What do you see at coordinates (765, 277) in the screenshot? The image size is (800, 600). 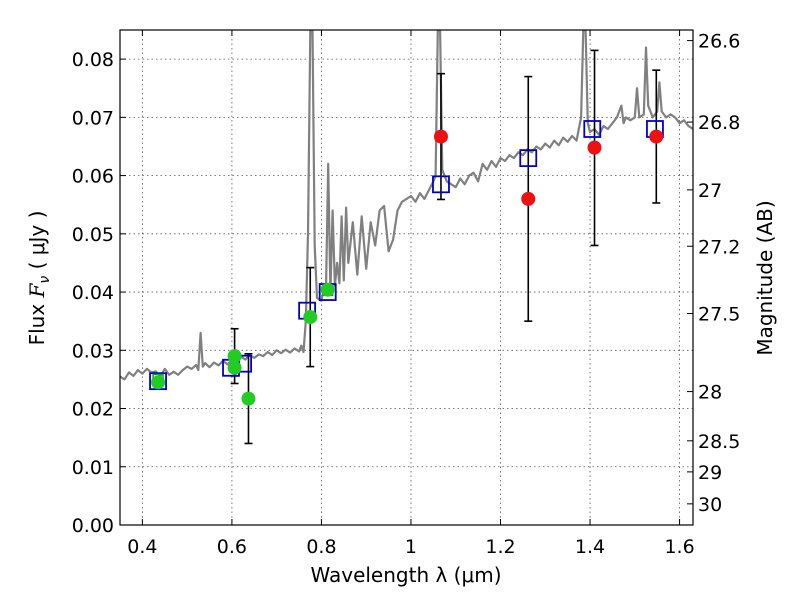 I see `y2-axis-label: Magnitude (AB)` at bounding box center [765, 277].